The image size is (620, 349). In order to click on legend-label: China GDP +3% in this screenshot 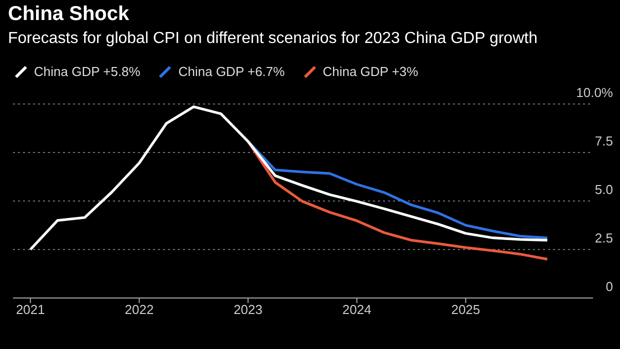, I will do `click(370, 71)`.